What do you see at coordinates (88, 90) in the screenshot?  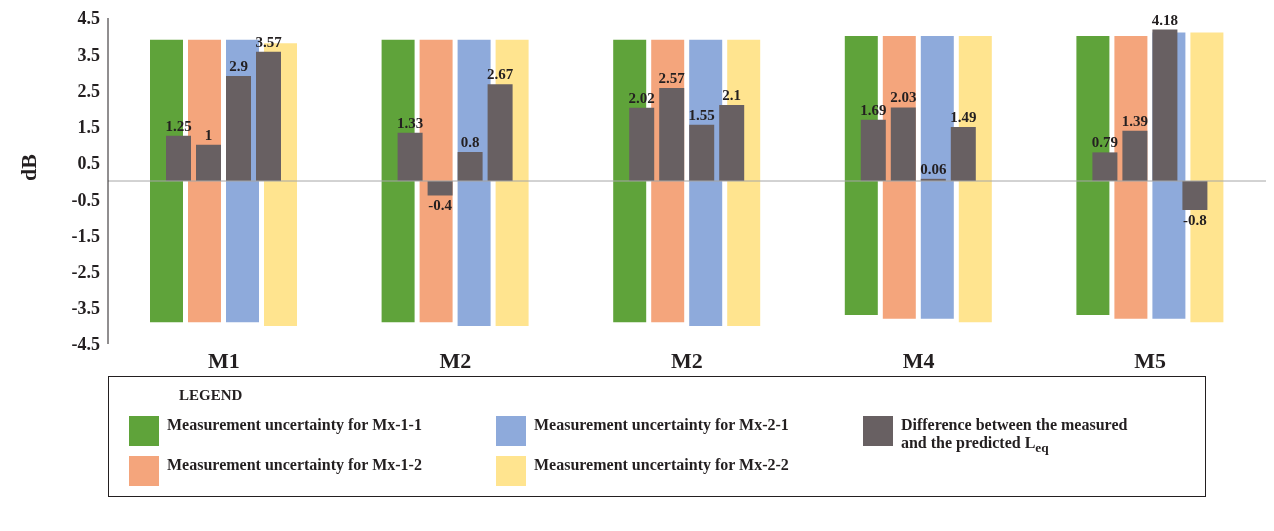 I see `y-tick-label: 2.5` at bounding box center [88, 90].